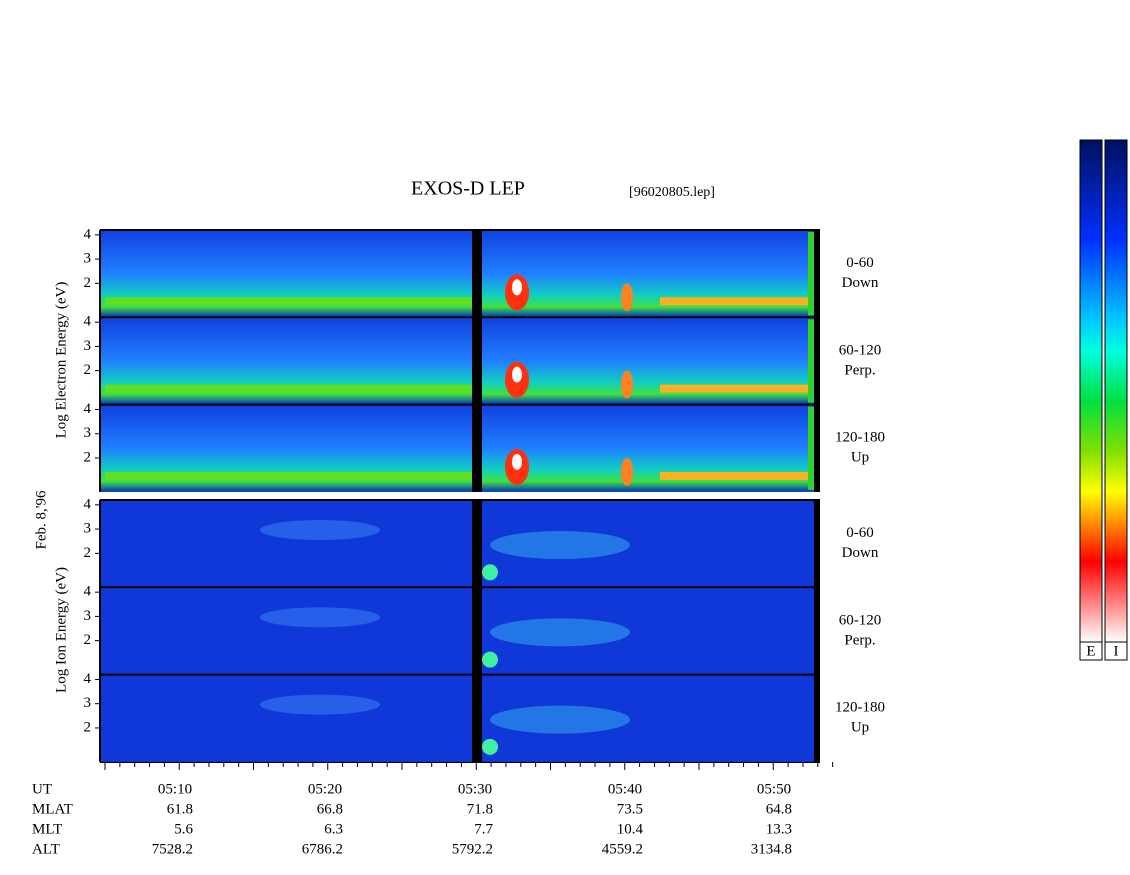 The width and height of the screenshot is (1130, 875). Describe the element at coordinates (330, 809) in the screenshot. I see `ephemeris-value: 66.8` at that location.